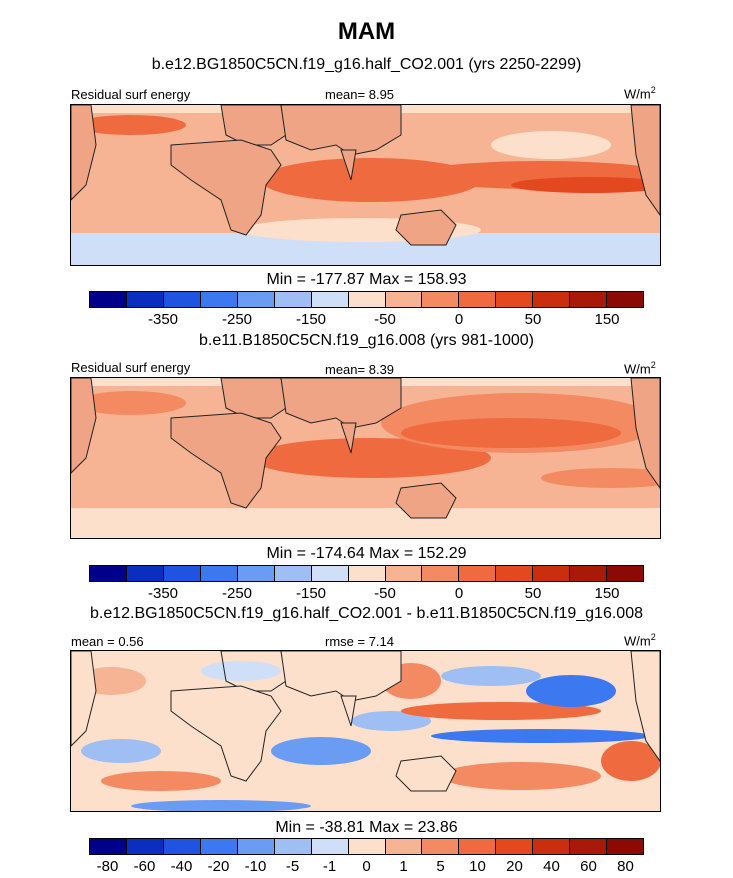 The image size is (733, 878). What do you see at coordinates (600, 478) in the screenshot?
I see `pacific-south-band` at bounding box center [600, 478].